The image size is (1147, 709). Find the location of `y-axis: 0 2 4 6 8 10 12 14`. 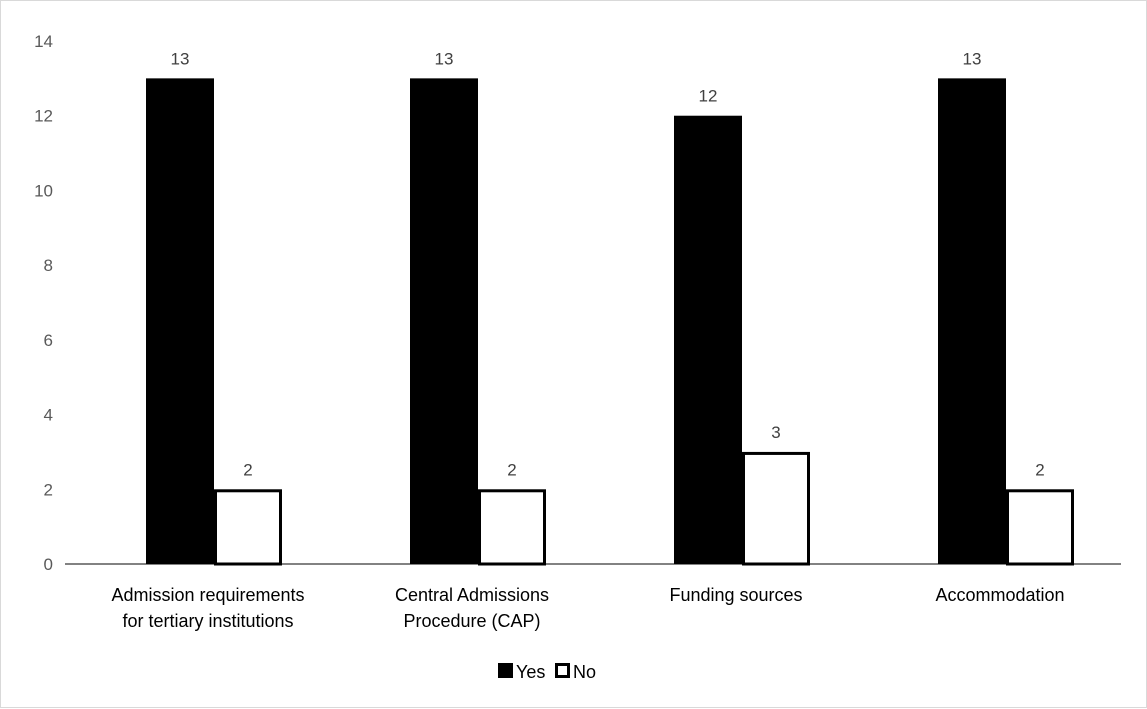

y-axis: 0 2 4 6 8 10 12 14 is located at coordinates (43, 303).